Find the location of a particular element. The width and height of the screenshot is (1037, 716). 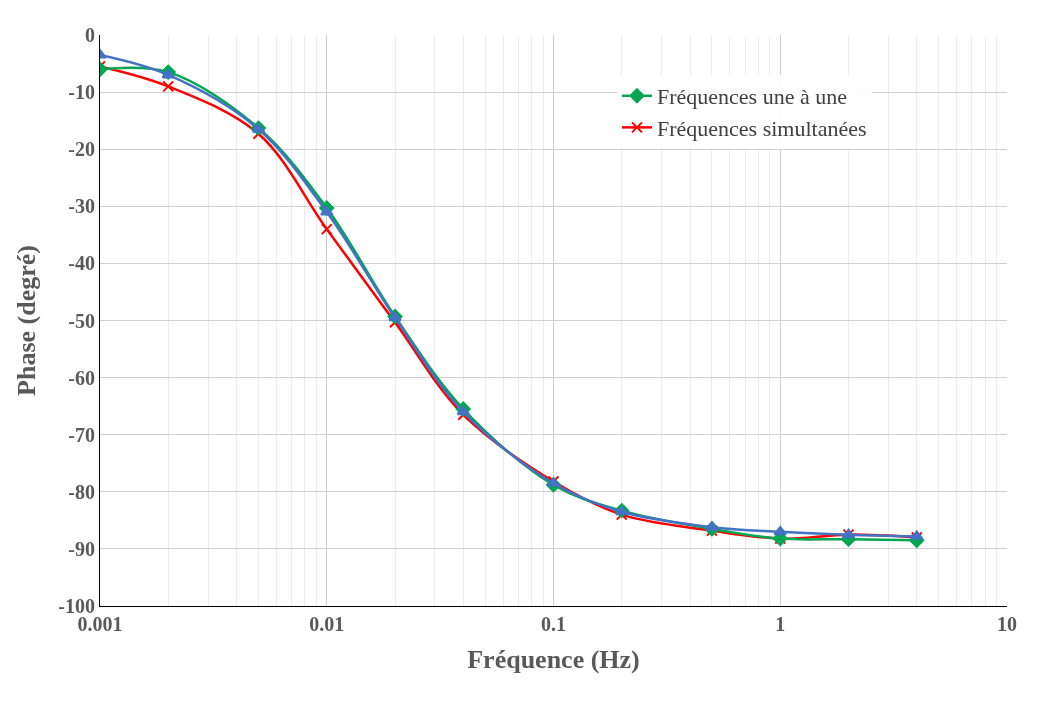

y-tick-label: -40 is located at coordinates (81, 263).